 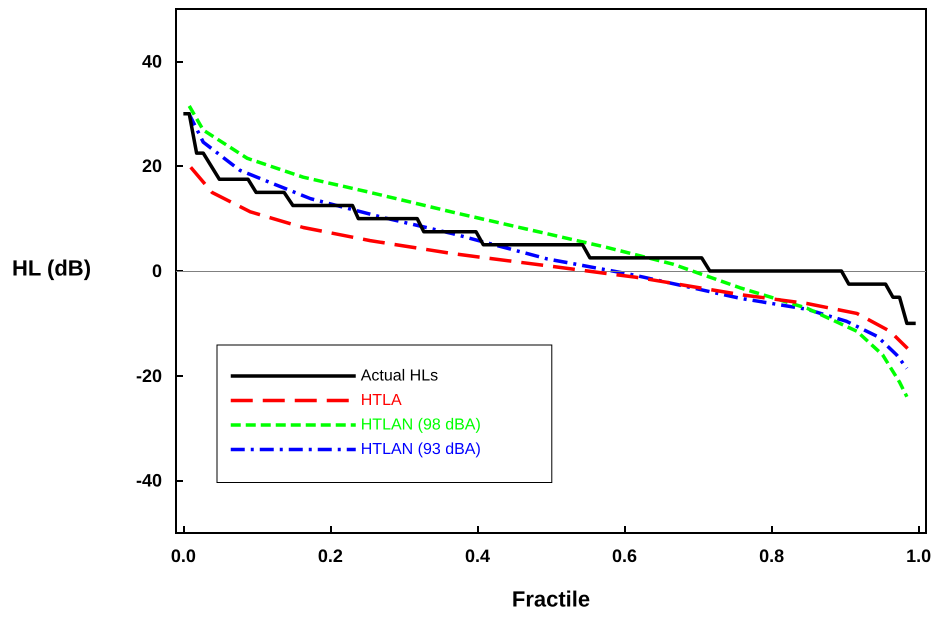 What do you see at coordinates (149, 480) in the screenshot?
I see `y-tick-label: -40` at bounding box center [149, 480].